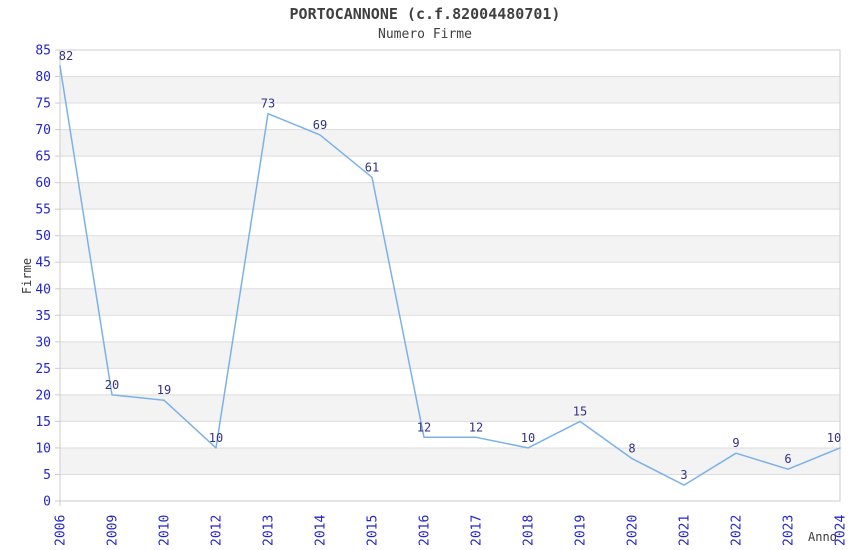 This screenshot has width=850, height=550. What do you see at coordinates (43, 289) in the screenshot?
I see `y-tick-label: 40` at bounding box center [43, 289].